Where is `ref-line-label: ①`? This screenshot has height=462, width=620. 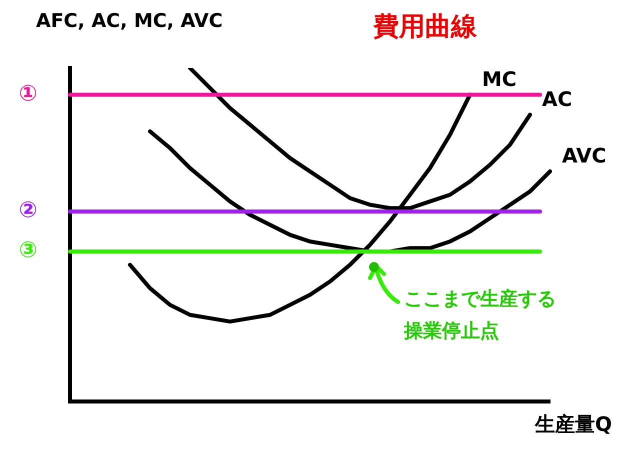 ref-line-label: ① is located at coordinates (28, 93).